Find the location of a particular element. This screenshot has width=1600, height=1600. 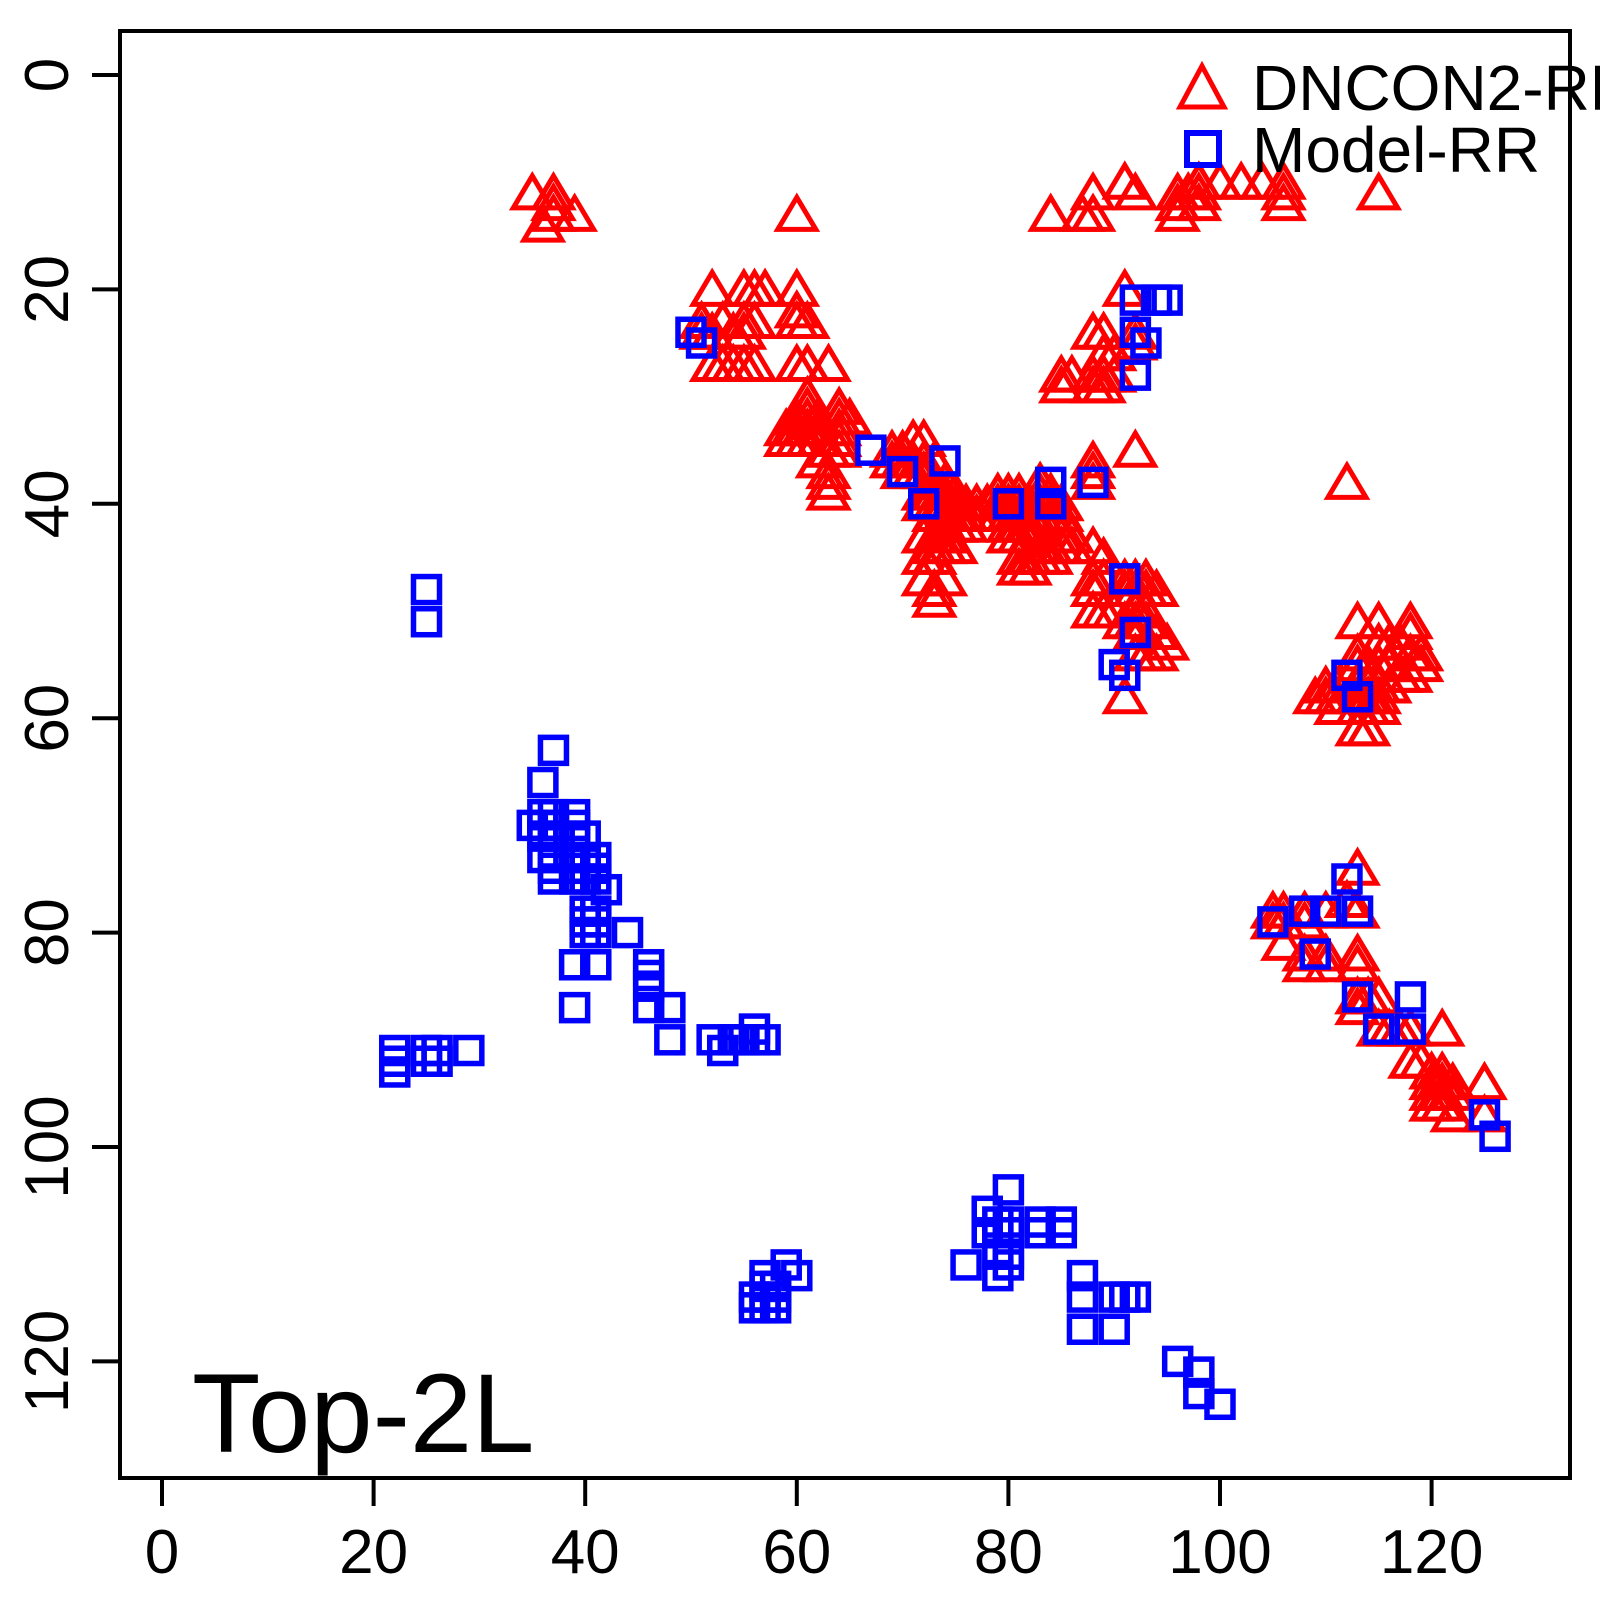

legend-square-icon is located at coordinates (1203, 149).